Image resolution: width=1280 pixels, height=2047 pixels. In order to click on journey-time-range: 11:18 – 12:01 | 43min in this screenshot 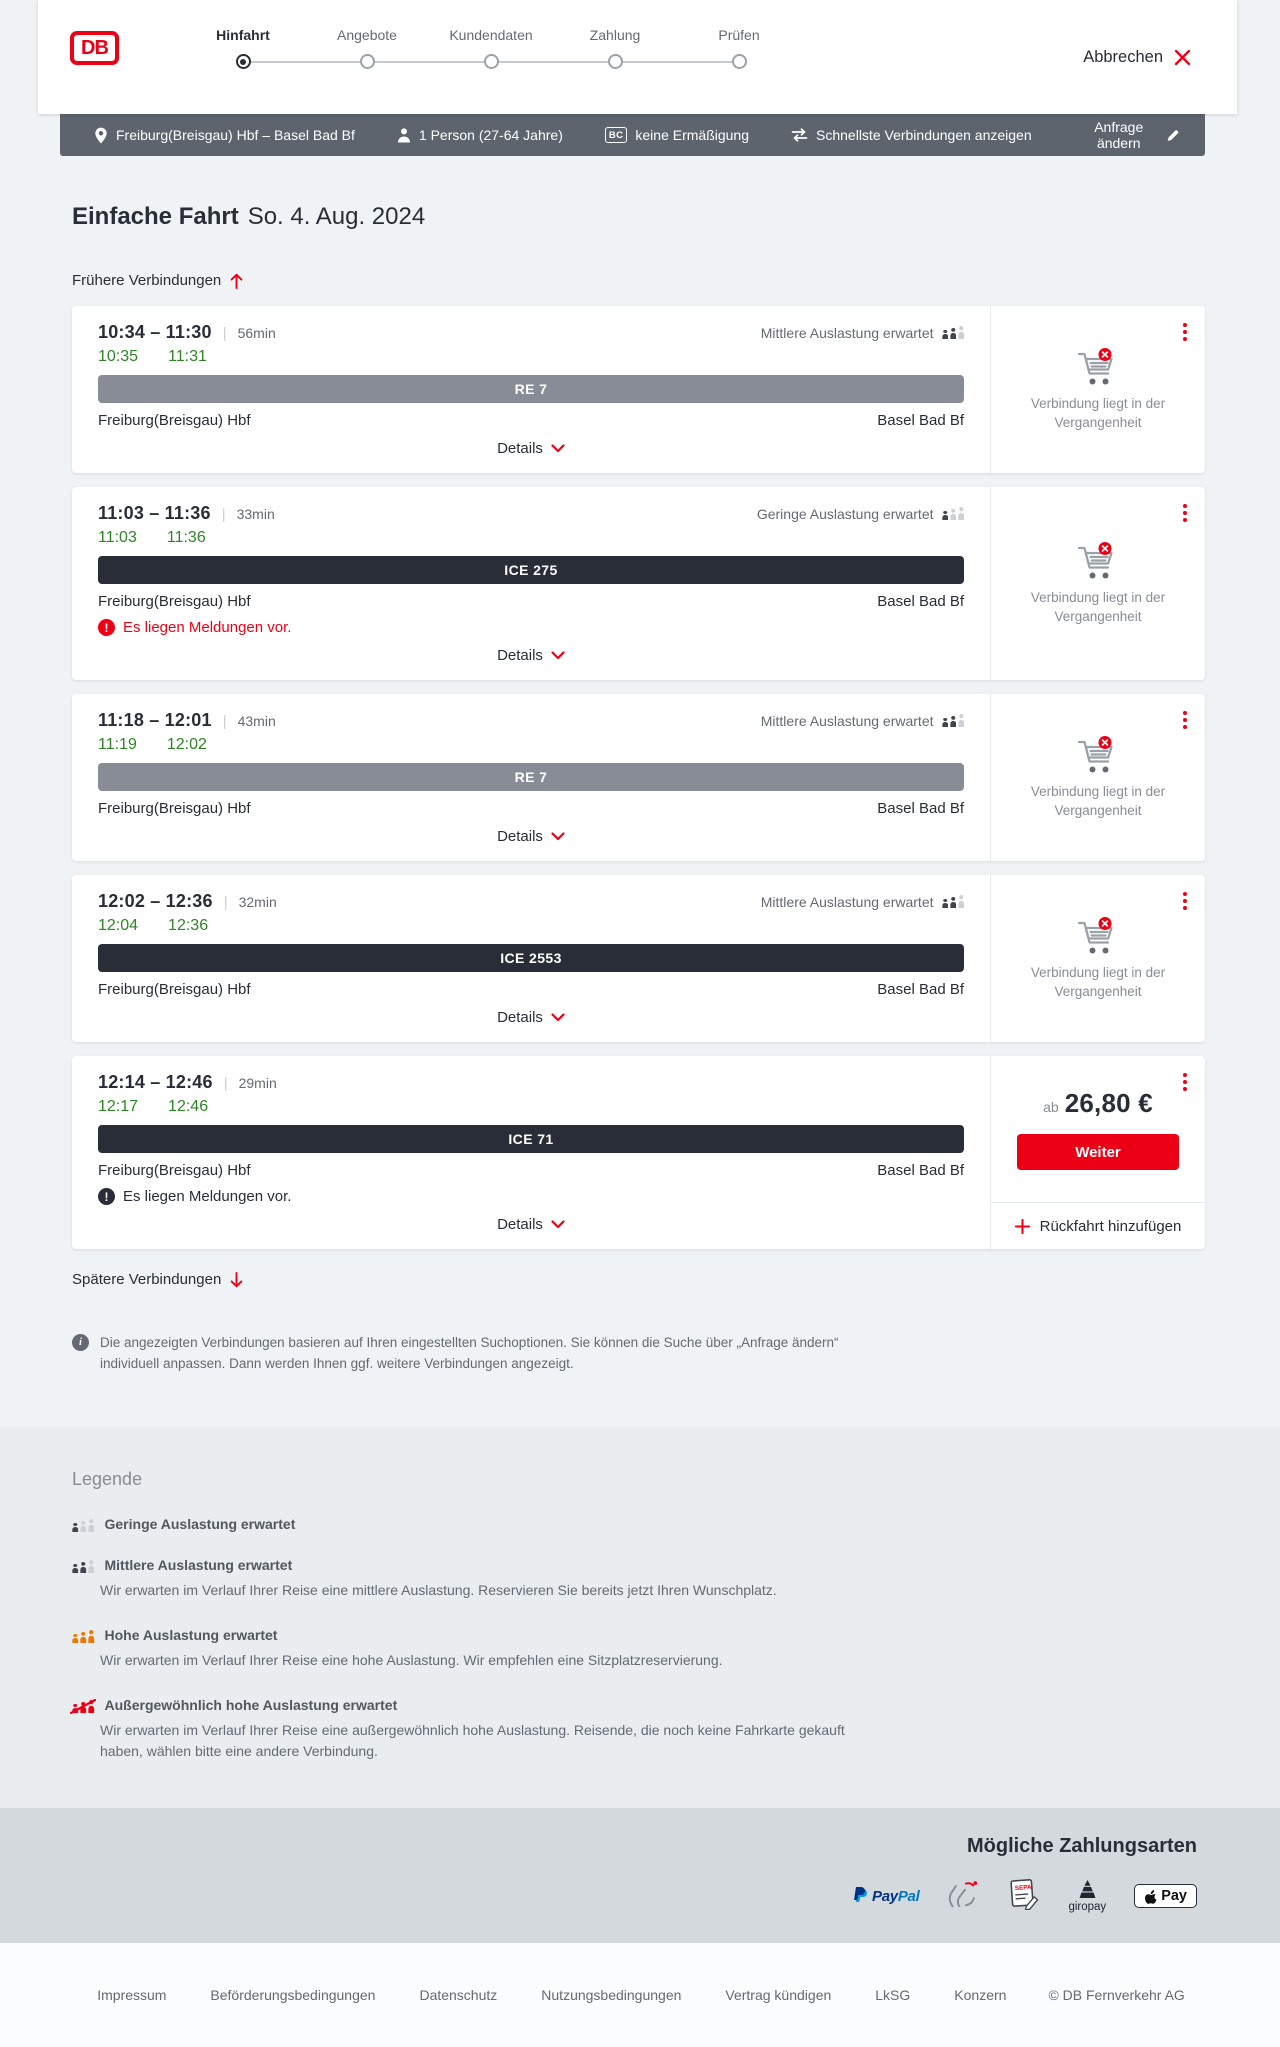, I will do `click(187, 720)`.